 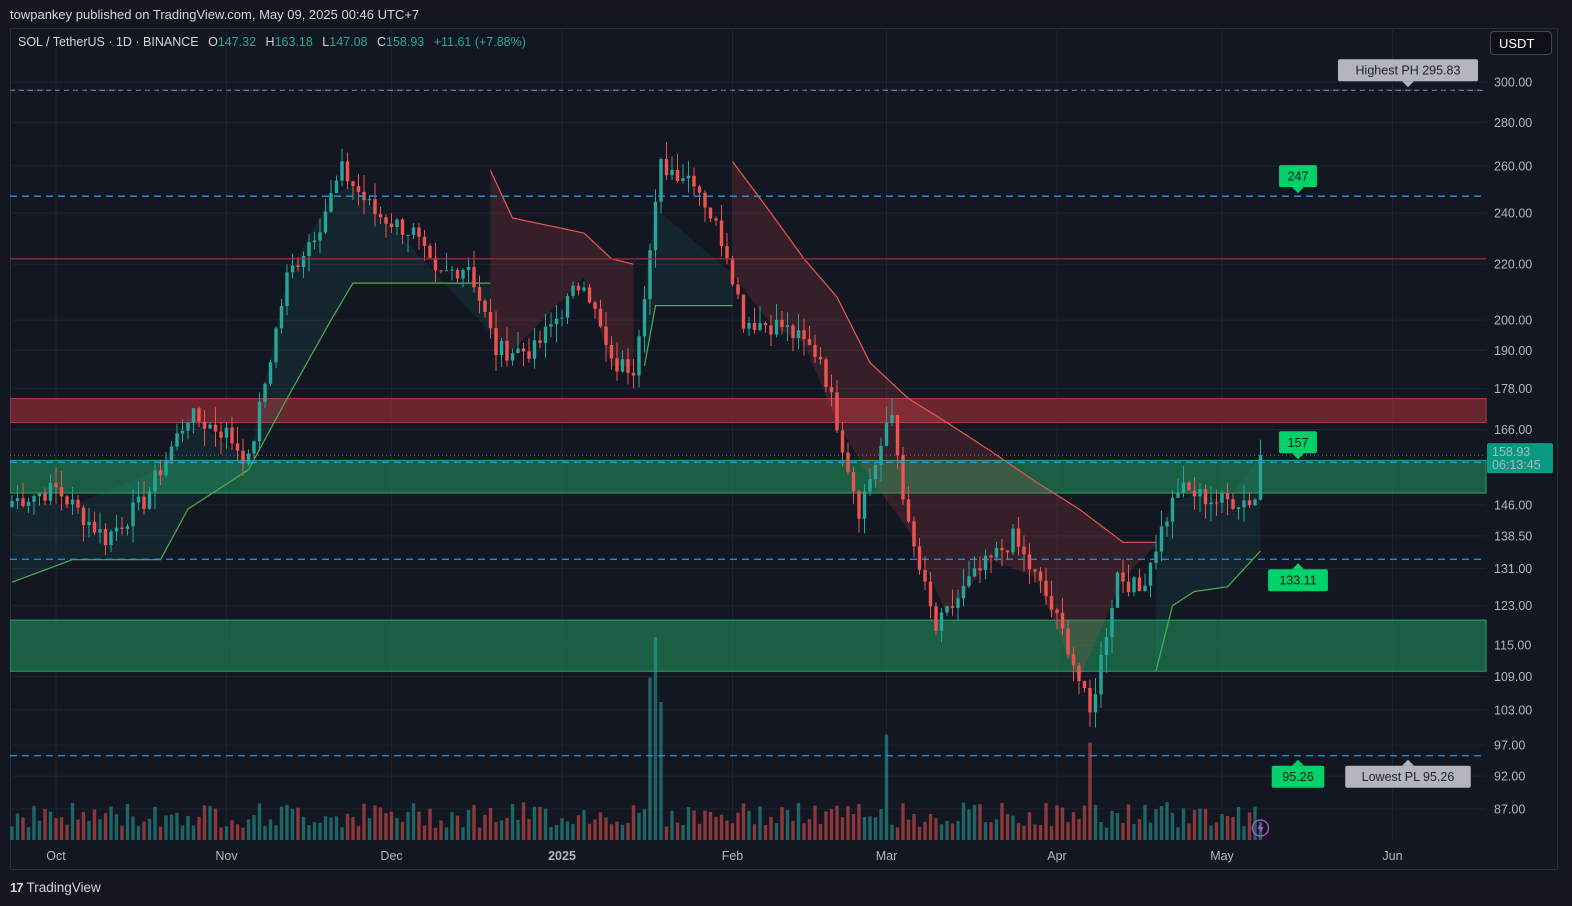 What do you see at coordinates (1520, 458) in the screenshot?
I see `last-price-tag` at bounding box center [1520, 458].